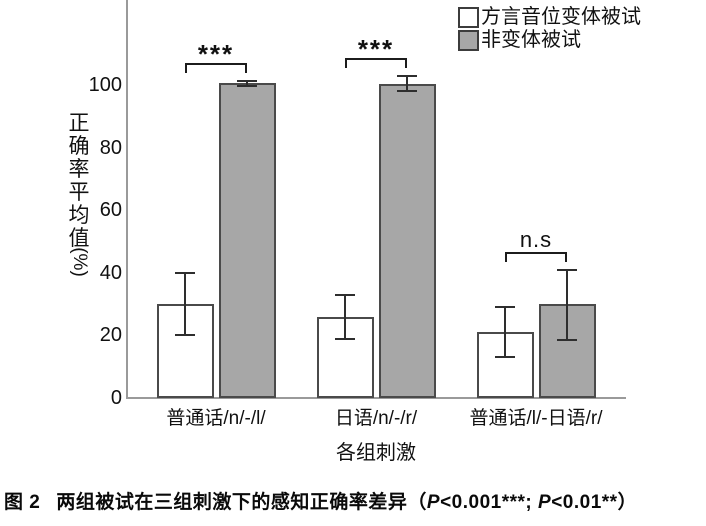  What do you see at coordinates (247, 240) in the screenshot?
I see `bar-nonvariant-group1` at bounding box center [247, 240].